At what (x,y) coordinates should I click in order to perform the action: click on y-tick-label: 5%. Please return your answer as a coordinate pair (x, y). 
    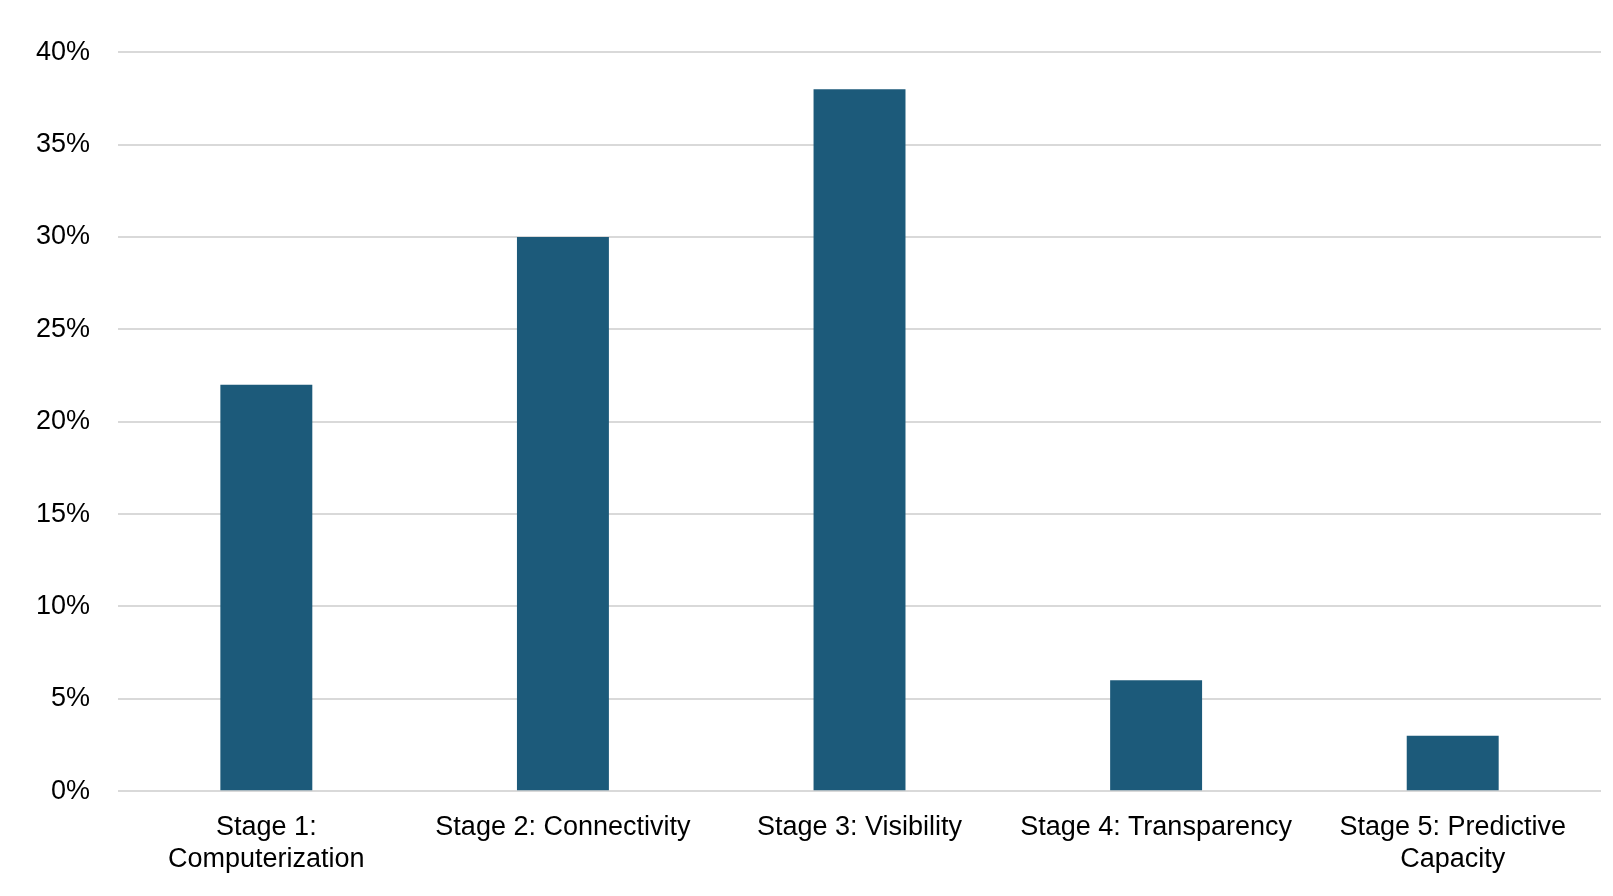
    Looking at the image, I should click on (71, 697).